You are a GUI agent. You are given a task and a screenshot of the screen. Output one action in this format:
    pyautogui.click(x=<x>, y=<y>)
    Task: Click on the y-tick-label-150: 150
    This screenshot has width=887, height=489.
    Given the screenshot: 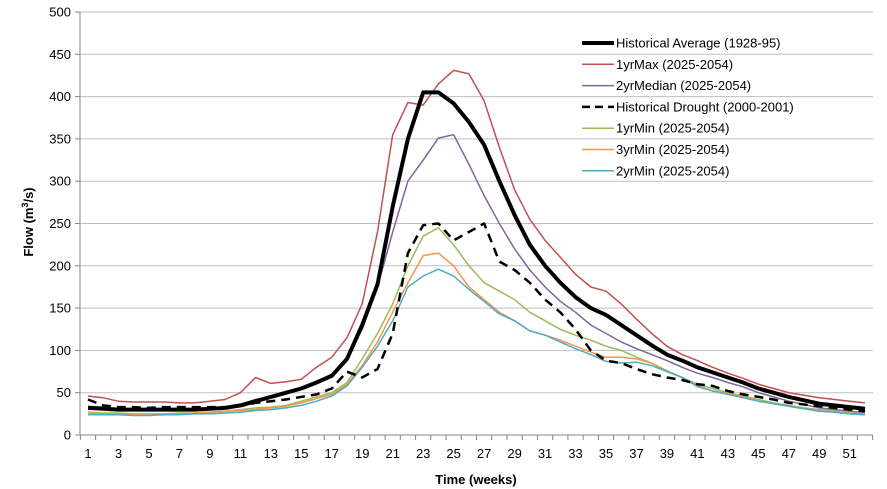 What is the action you would take?
    pyautogui.click(x=60, y=308)
    